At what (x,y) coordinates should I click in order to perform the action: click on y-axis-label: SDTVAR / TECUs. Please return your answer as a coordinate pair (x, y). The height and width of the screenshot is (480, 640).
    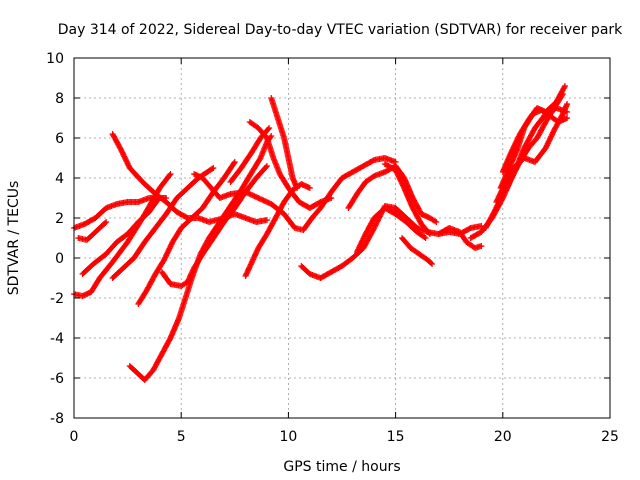
    Looking at the image, I should click on (14, 238).